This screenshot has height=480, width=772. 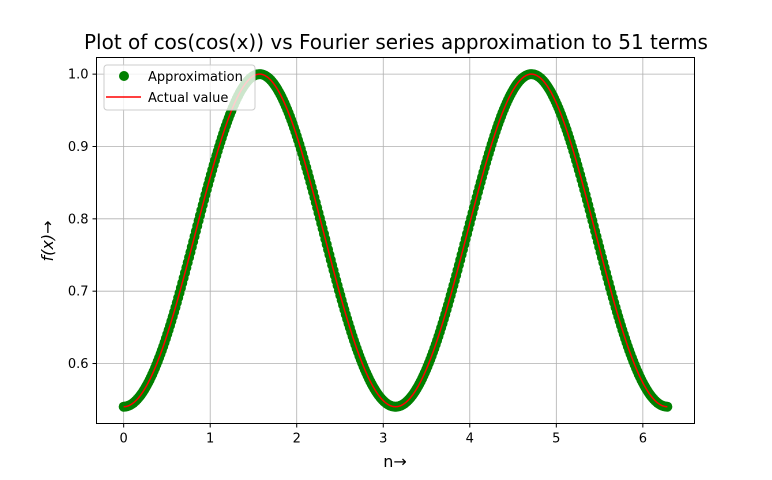 What do you see at coordinates (124, 439) in the screenshot?
I see `x-tick-label: 0` at bounding box center [124, 439].